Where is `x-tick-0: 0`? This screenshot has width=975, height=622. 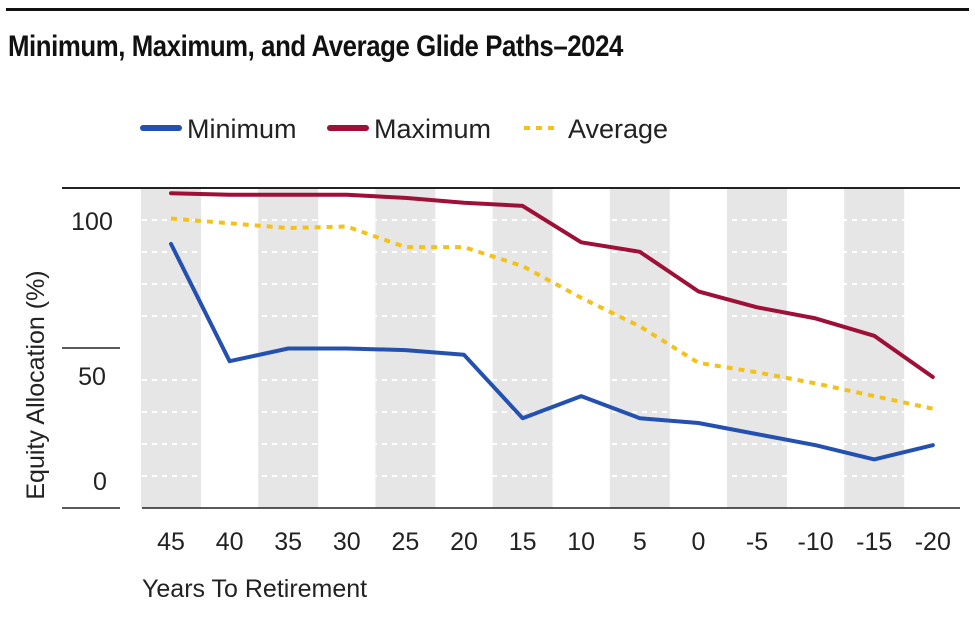
x-tick-0: 0 is located at coordinates (698, 542).